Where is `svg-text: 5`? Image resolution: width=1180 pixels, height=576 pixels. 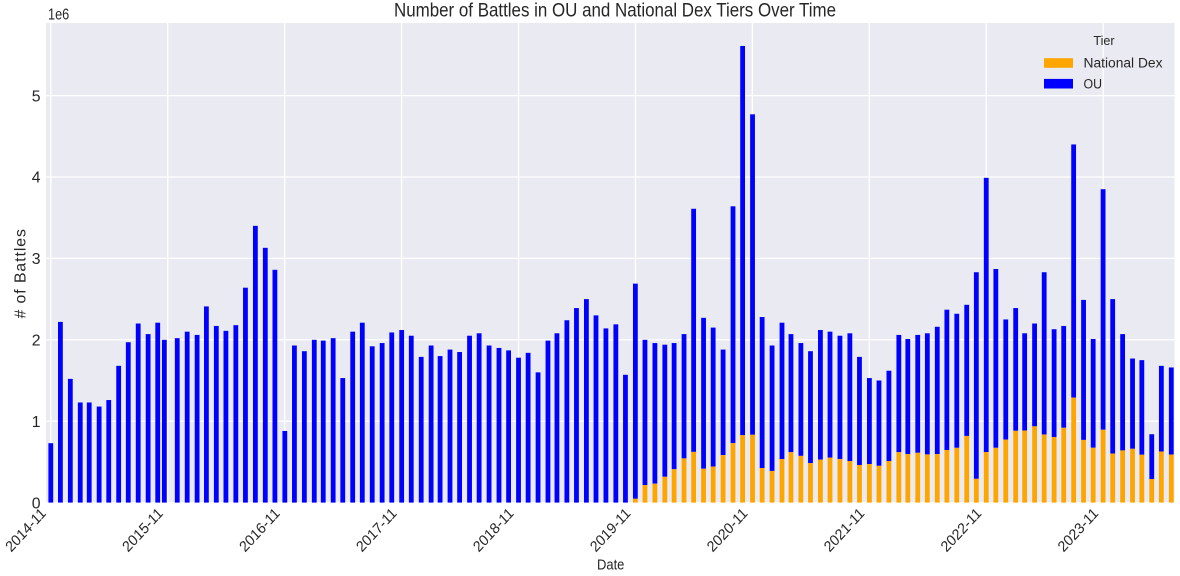
svg-text: 5 is located at coordinates (36, 96).